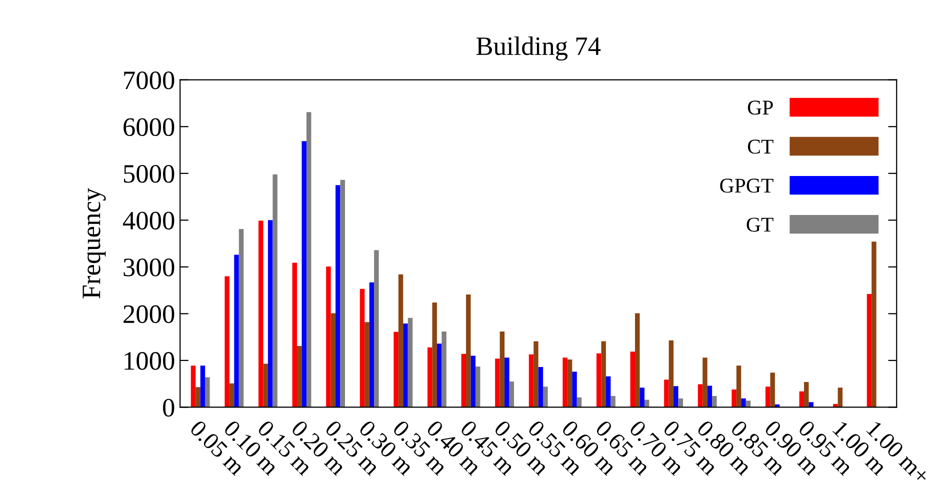  What do you see at coordinates (760, 107) in the screenshot?
I see `legend-label: GP` at bounding box center [760, 107].